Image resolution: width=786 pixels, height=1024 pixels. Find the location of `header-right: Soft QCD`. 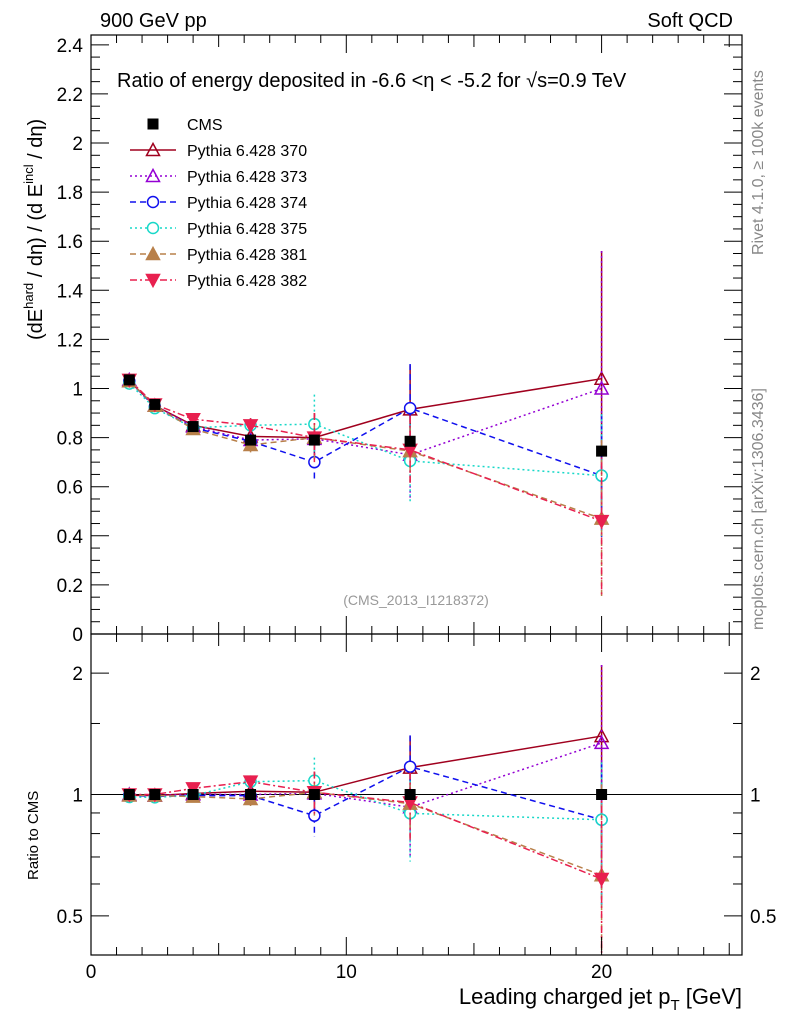

header-right: Soft QCD is located at coordinates (690, 21).